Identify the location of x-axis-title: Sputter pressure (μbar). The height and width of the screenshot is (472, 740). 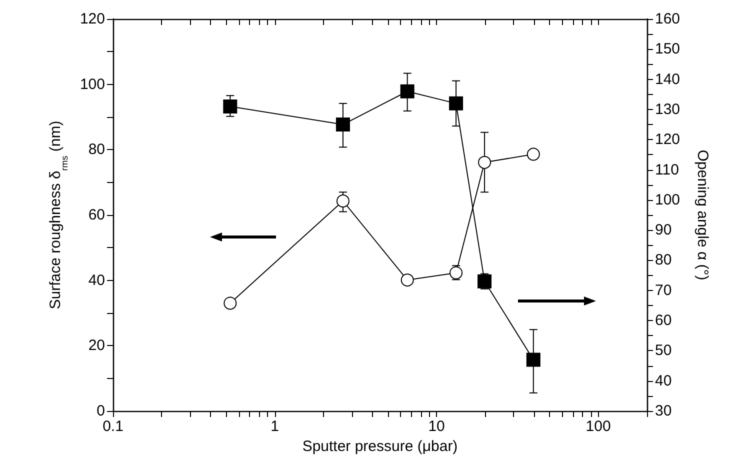
(380, 446).